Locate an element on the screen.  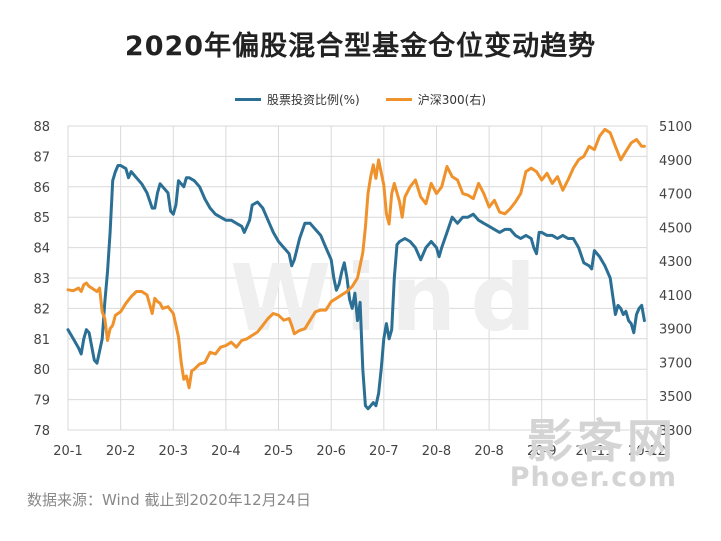
y-left-tick-label: 82 is located at coordinates (41, 309).